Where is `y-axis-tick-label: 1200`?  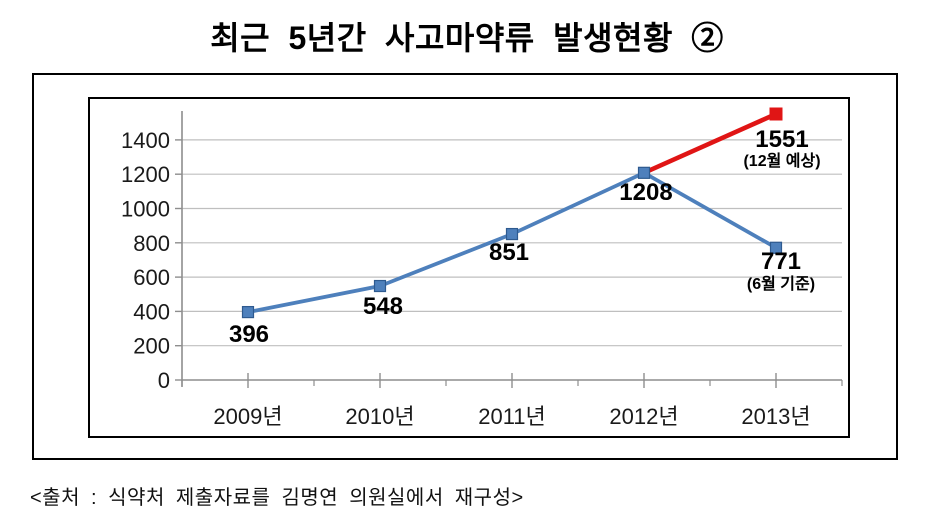
y-axis-tick-label: 1200 is located at coordinates (145, 174).